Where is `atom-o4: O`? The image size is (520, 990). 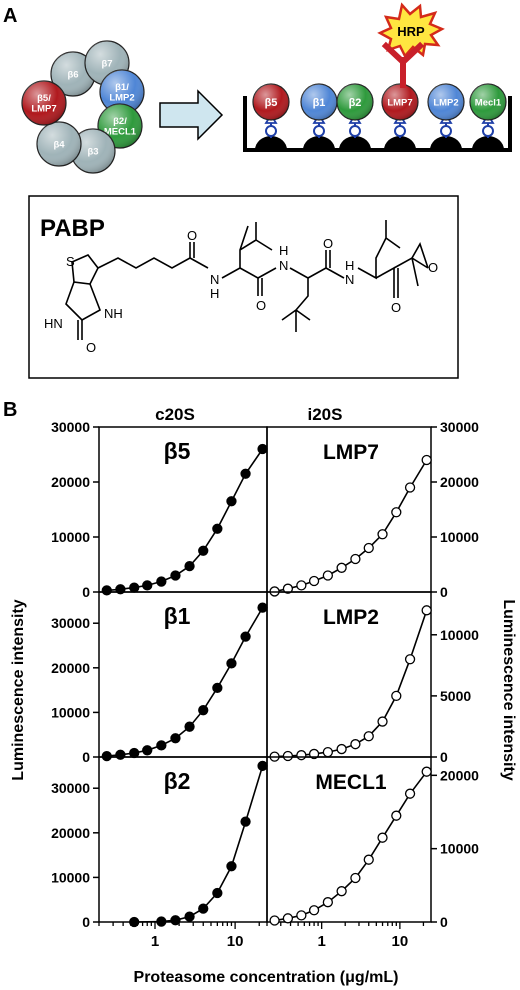
atom-o4: O is located at coordinates (396, 307).